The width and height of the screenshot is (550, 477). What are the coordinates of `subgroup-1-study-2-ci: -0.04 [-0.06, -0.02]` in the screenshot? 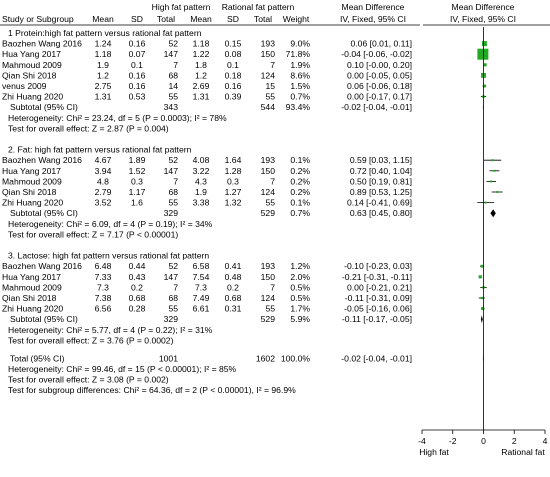 It's located at (376, 54).